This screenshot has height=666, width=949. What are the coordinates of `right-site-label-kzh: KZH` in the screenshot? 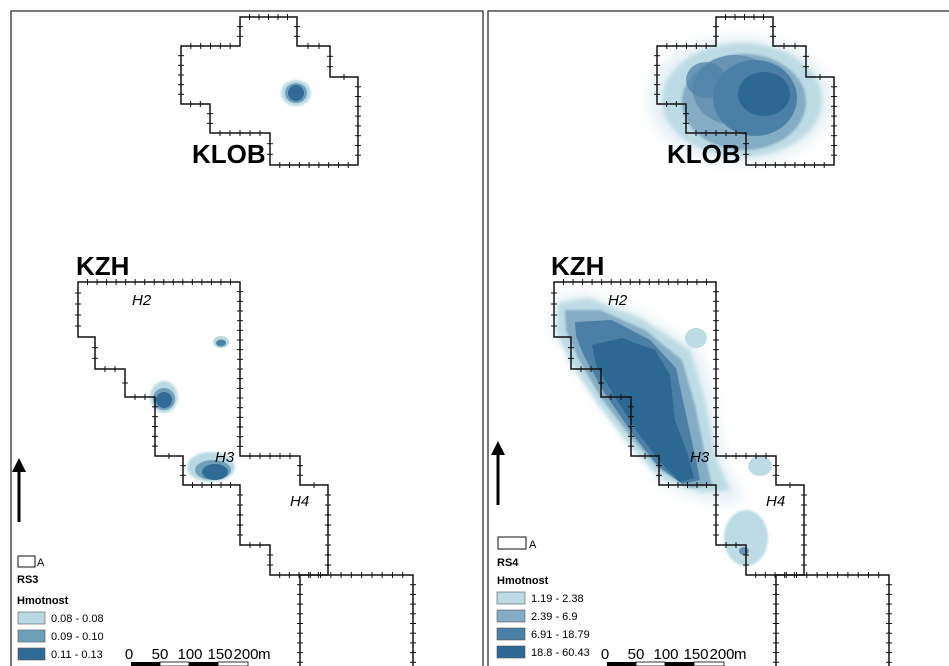 It's located at (577, 266).